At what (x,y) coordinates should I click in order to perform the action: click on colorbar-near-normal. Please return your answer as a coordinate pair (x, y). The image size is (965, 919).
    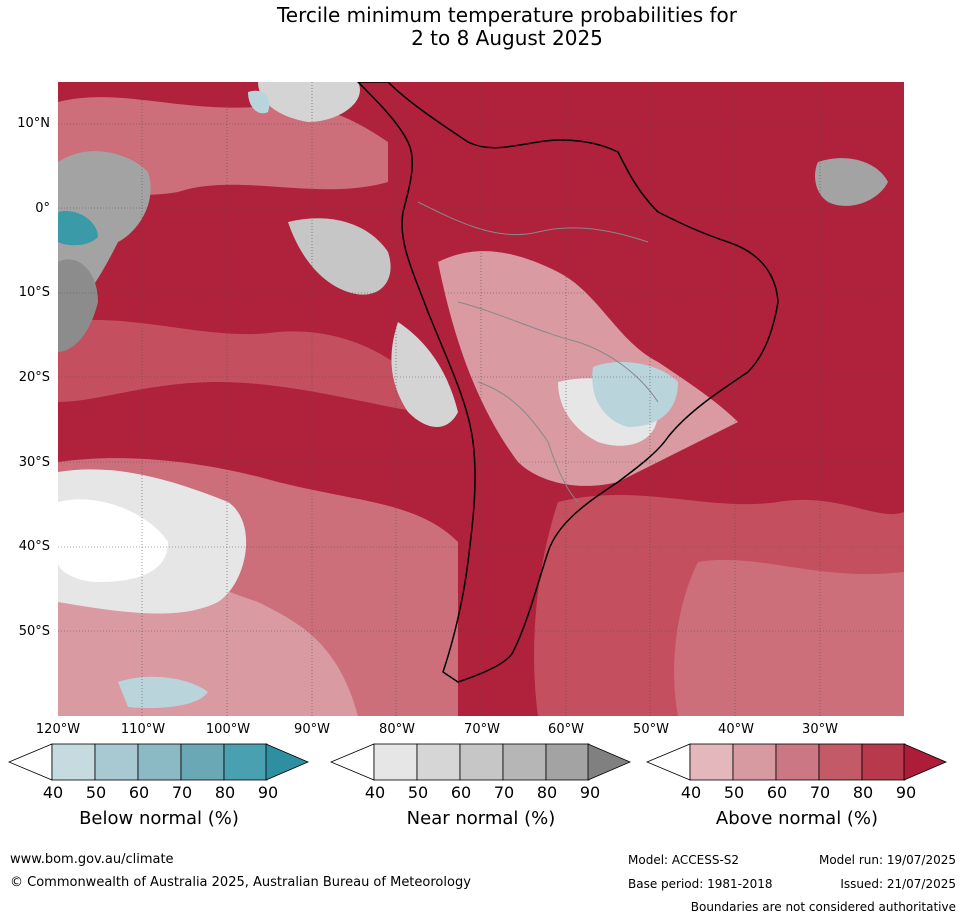
    Looking at the image, I should click on (481, 762).